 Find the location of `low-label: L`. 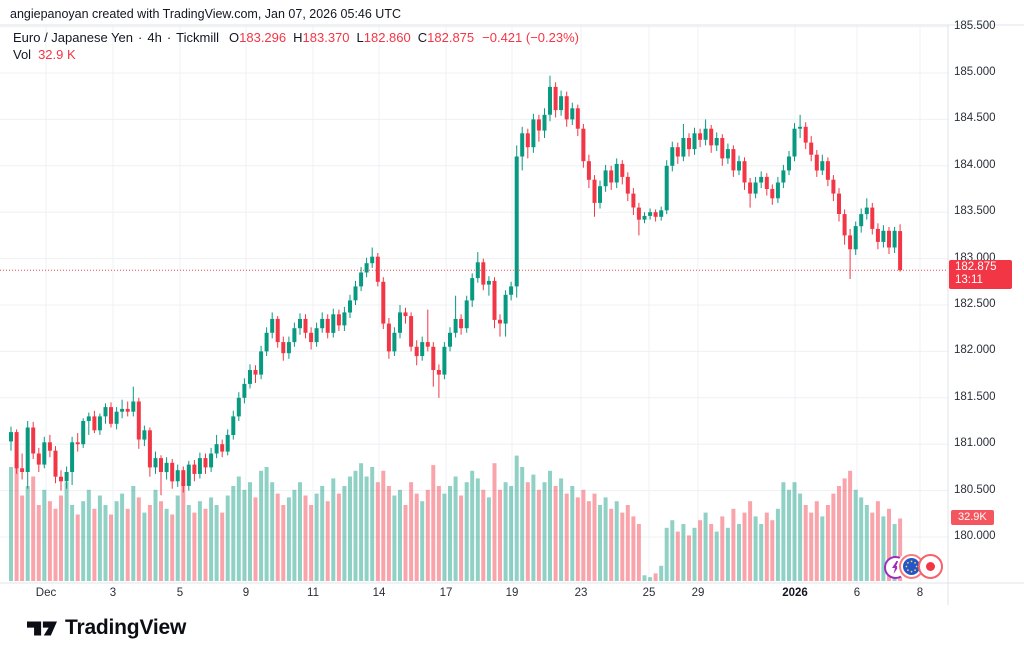

low-label: L is located at coordinates (360, 37).